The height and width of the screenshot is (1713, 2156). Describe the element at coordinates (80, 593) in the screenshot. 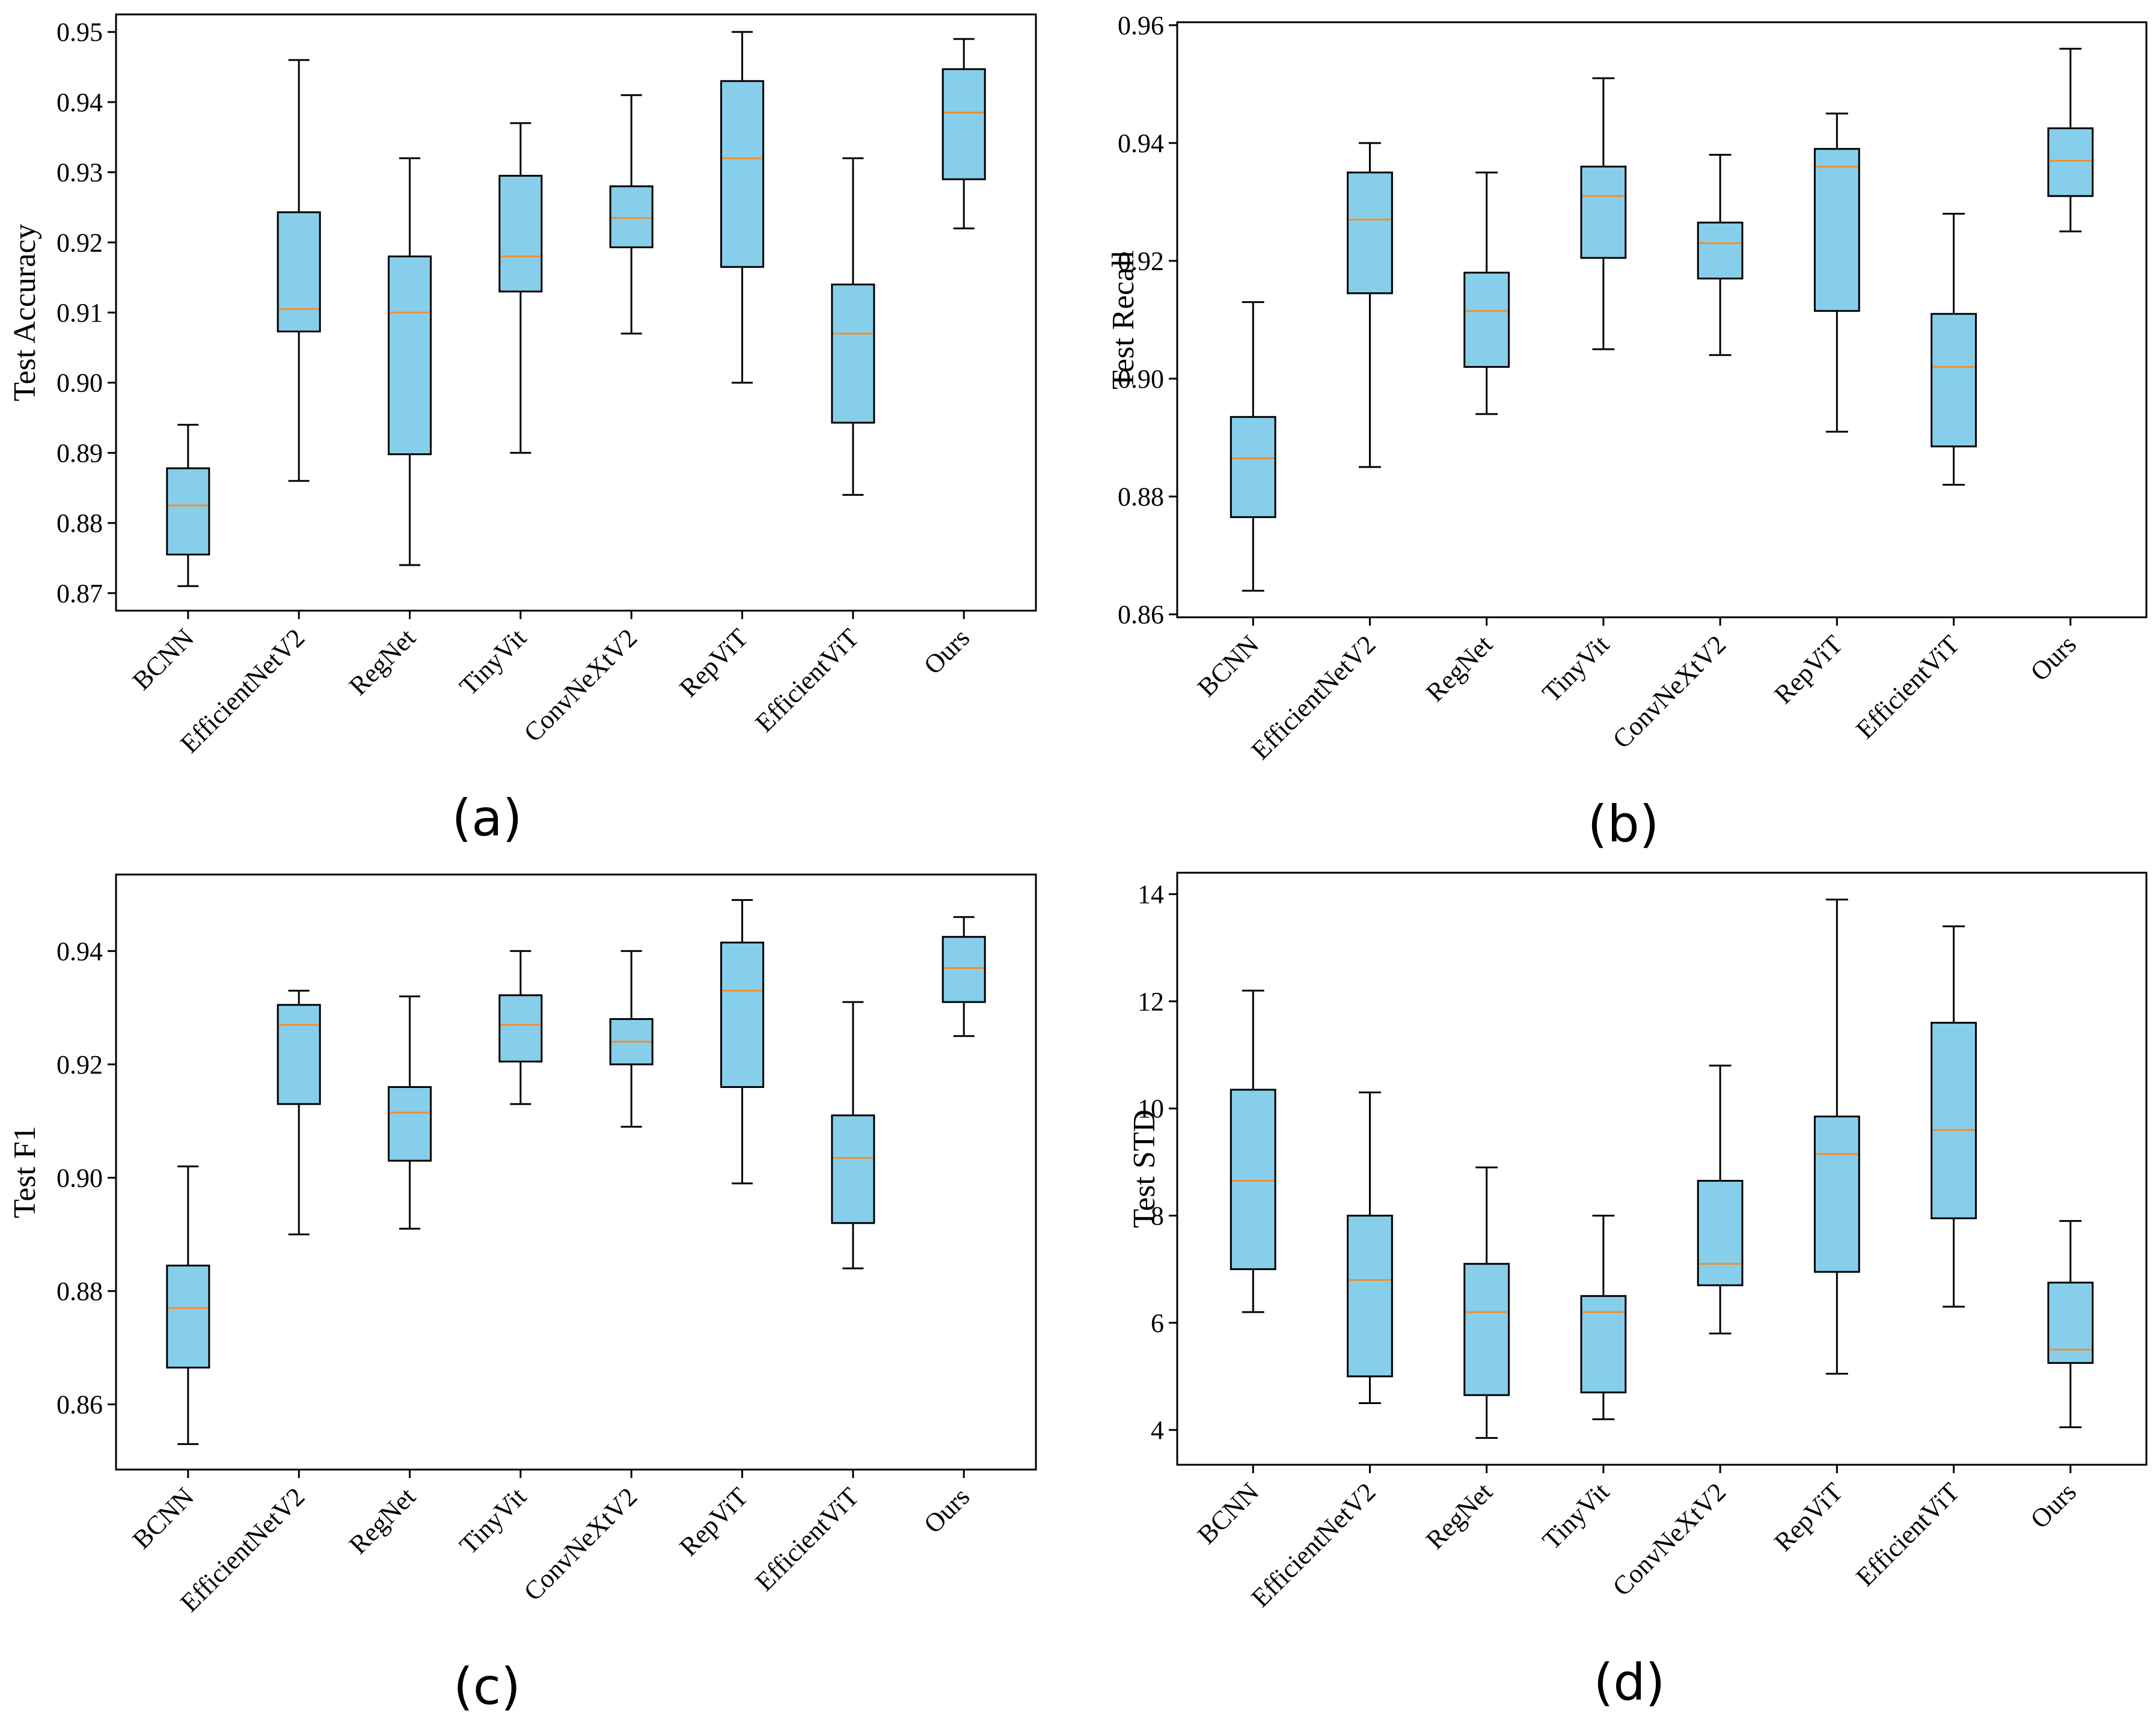

I see `y-tick-label: 0.87` at that location.